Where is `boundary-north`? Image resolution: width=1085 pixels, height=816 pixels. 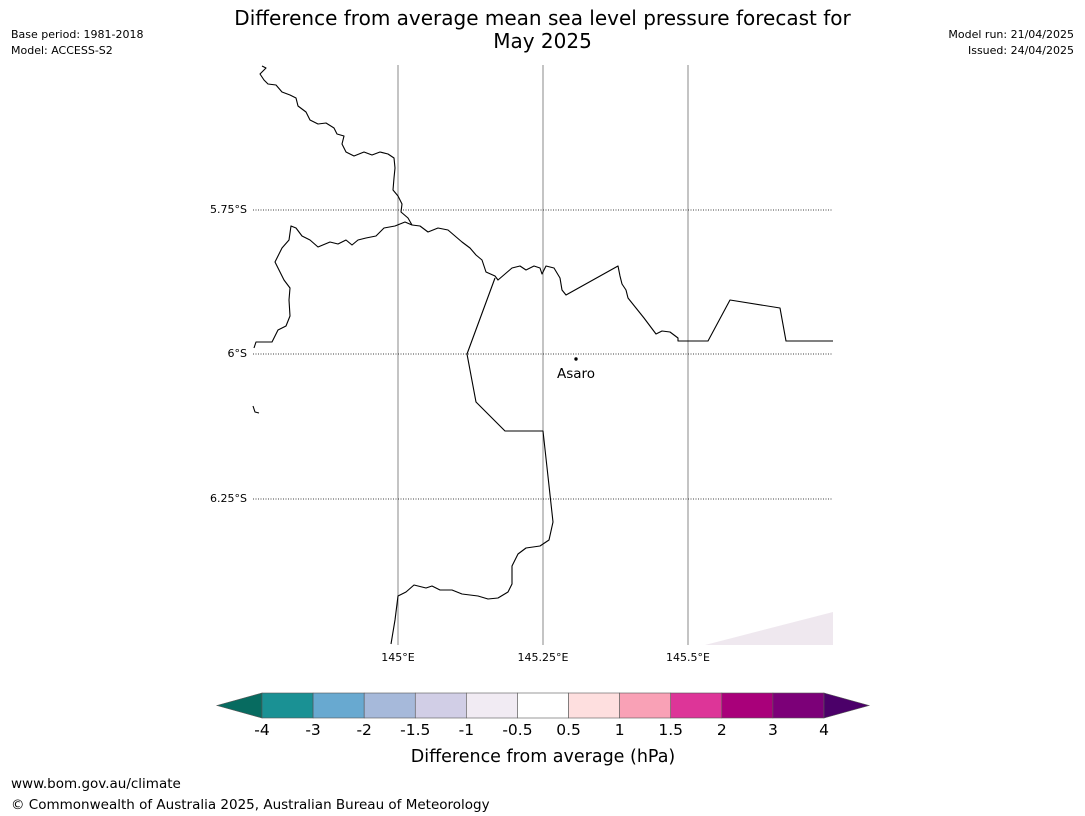
boundary-north is located at coordinates (333, 207).